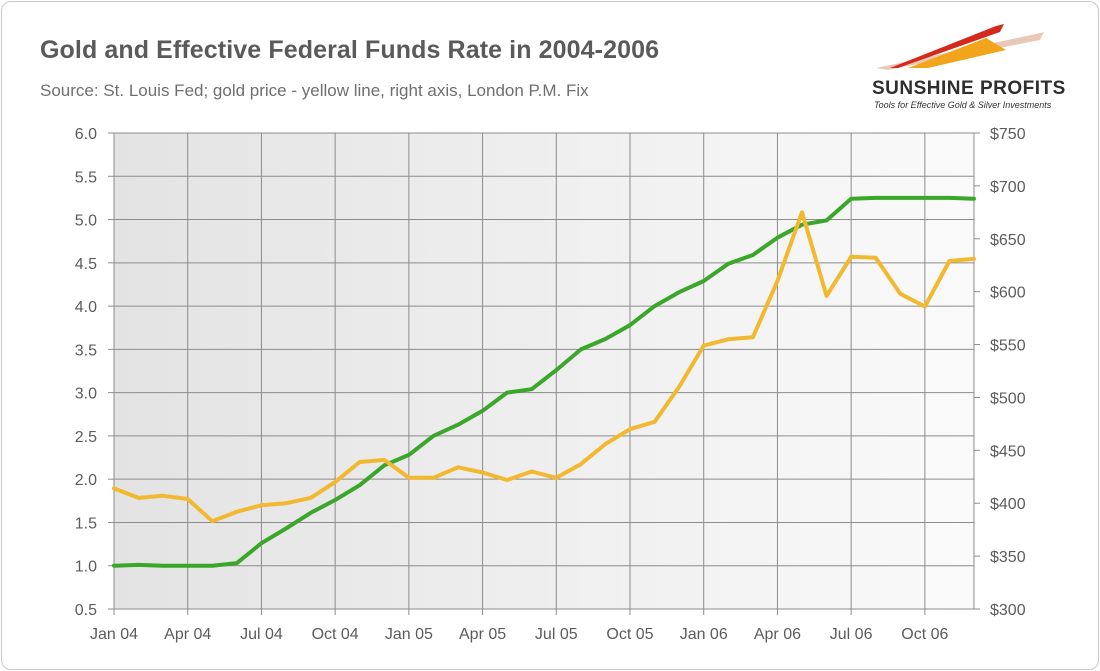 Image resolution: width=1100 pixels, height=671 pixels. What do you see at coordinates (86, 350) in the screenshot?
I see `y-tick-label: 3.5` at bounding box center [86, 350].